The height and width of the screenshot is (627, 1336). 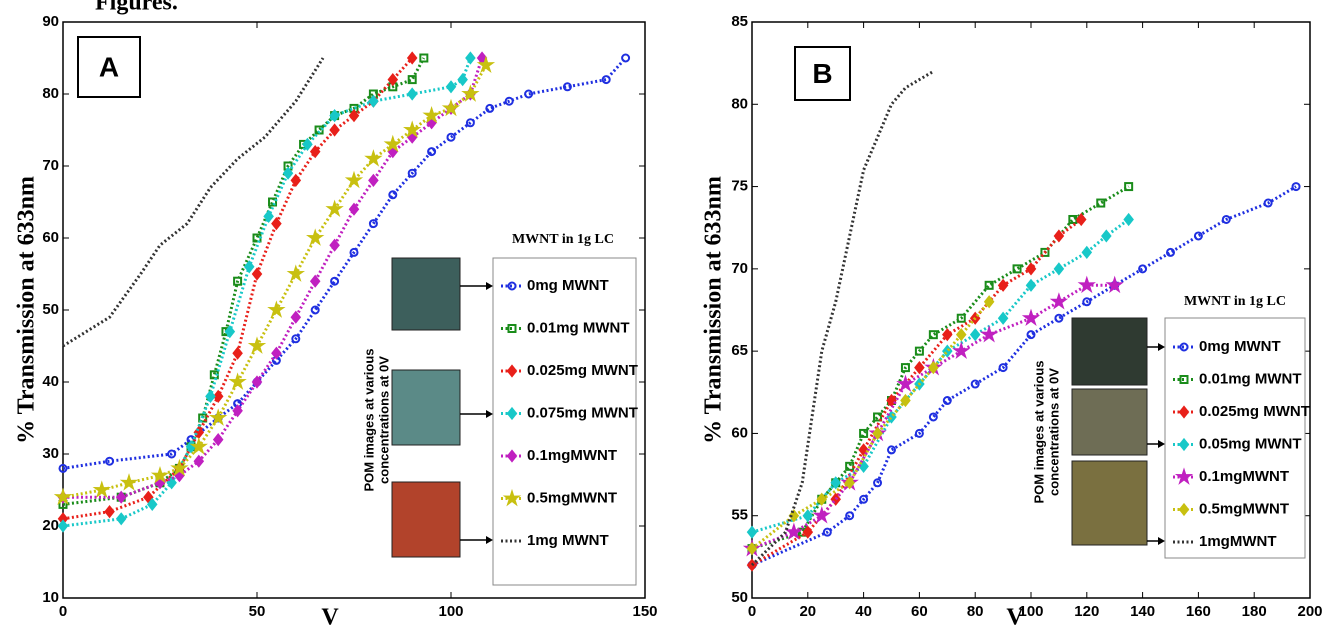 What do you see at coordinates (739, 350) in the screenshot?
I see `y-tick-label: 65` at bounding box center [739, 350].